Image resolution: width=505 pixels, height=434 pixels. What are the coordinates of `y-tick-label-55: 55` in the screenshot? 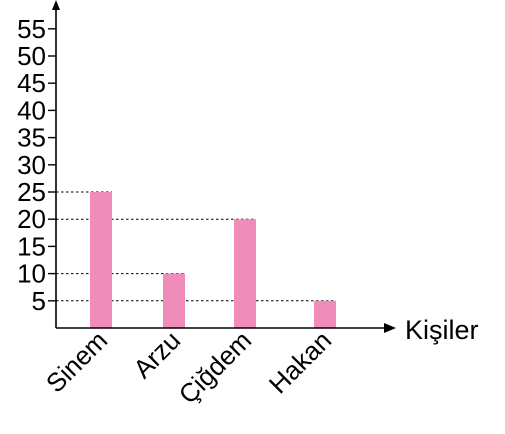 It's located at (31, 29).